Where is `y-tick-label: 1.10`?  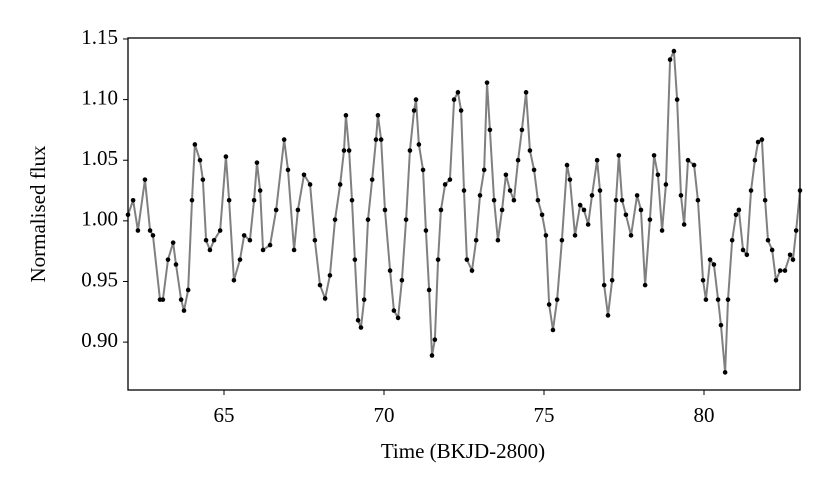
y-tick-label: 1.10 is located at coordinates (99, 97).